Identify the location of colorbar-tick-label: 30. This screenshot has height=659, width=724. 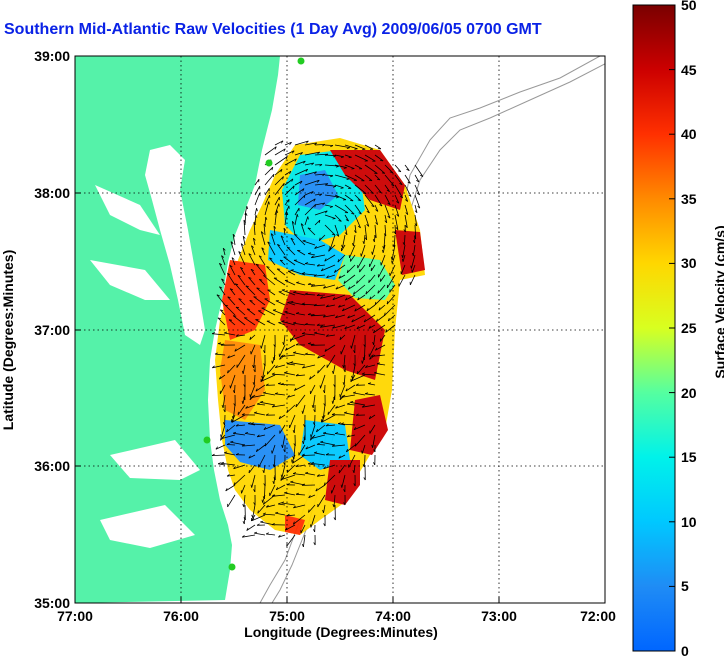
(689, 263).